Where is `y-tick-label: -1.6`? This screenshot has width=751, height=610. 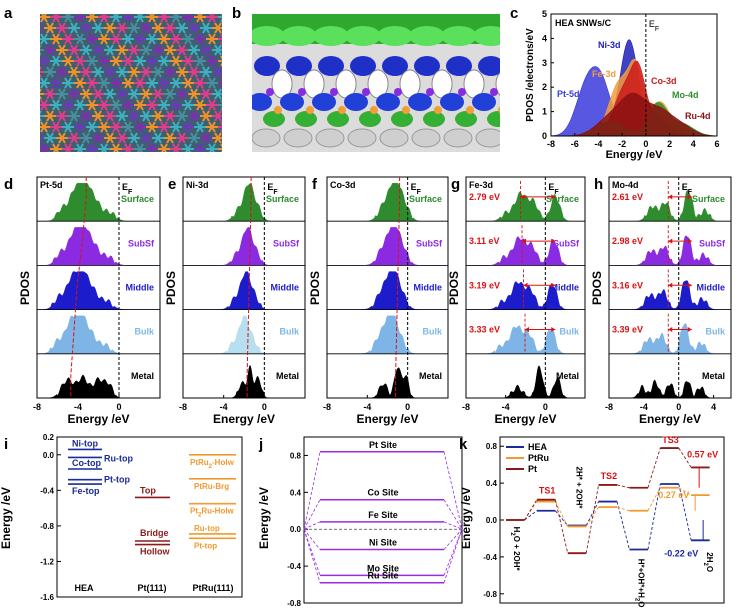
y-tick-label: -1.6 is located at coordinates (47, 597).